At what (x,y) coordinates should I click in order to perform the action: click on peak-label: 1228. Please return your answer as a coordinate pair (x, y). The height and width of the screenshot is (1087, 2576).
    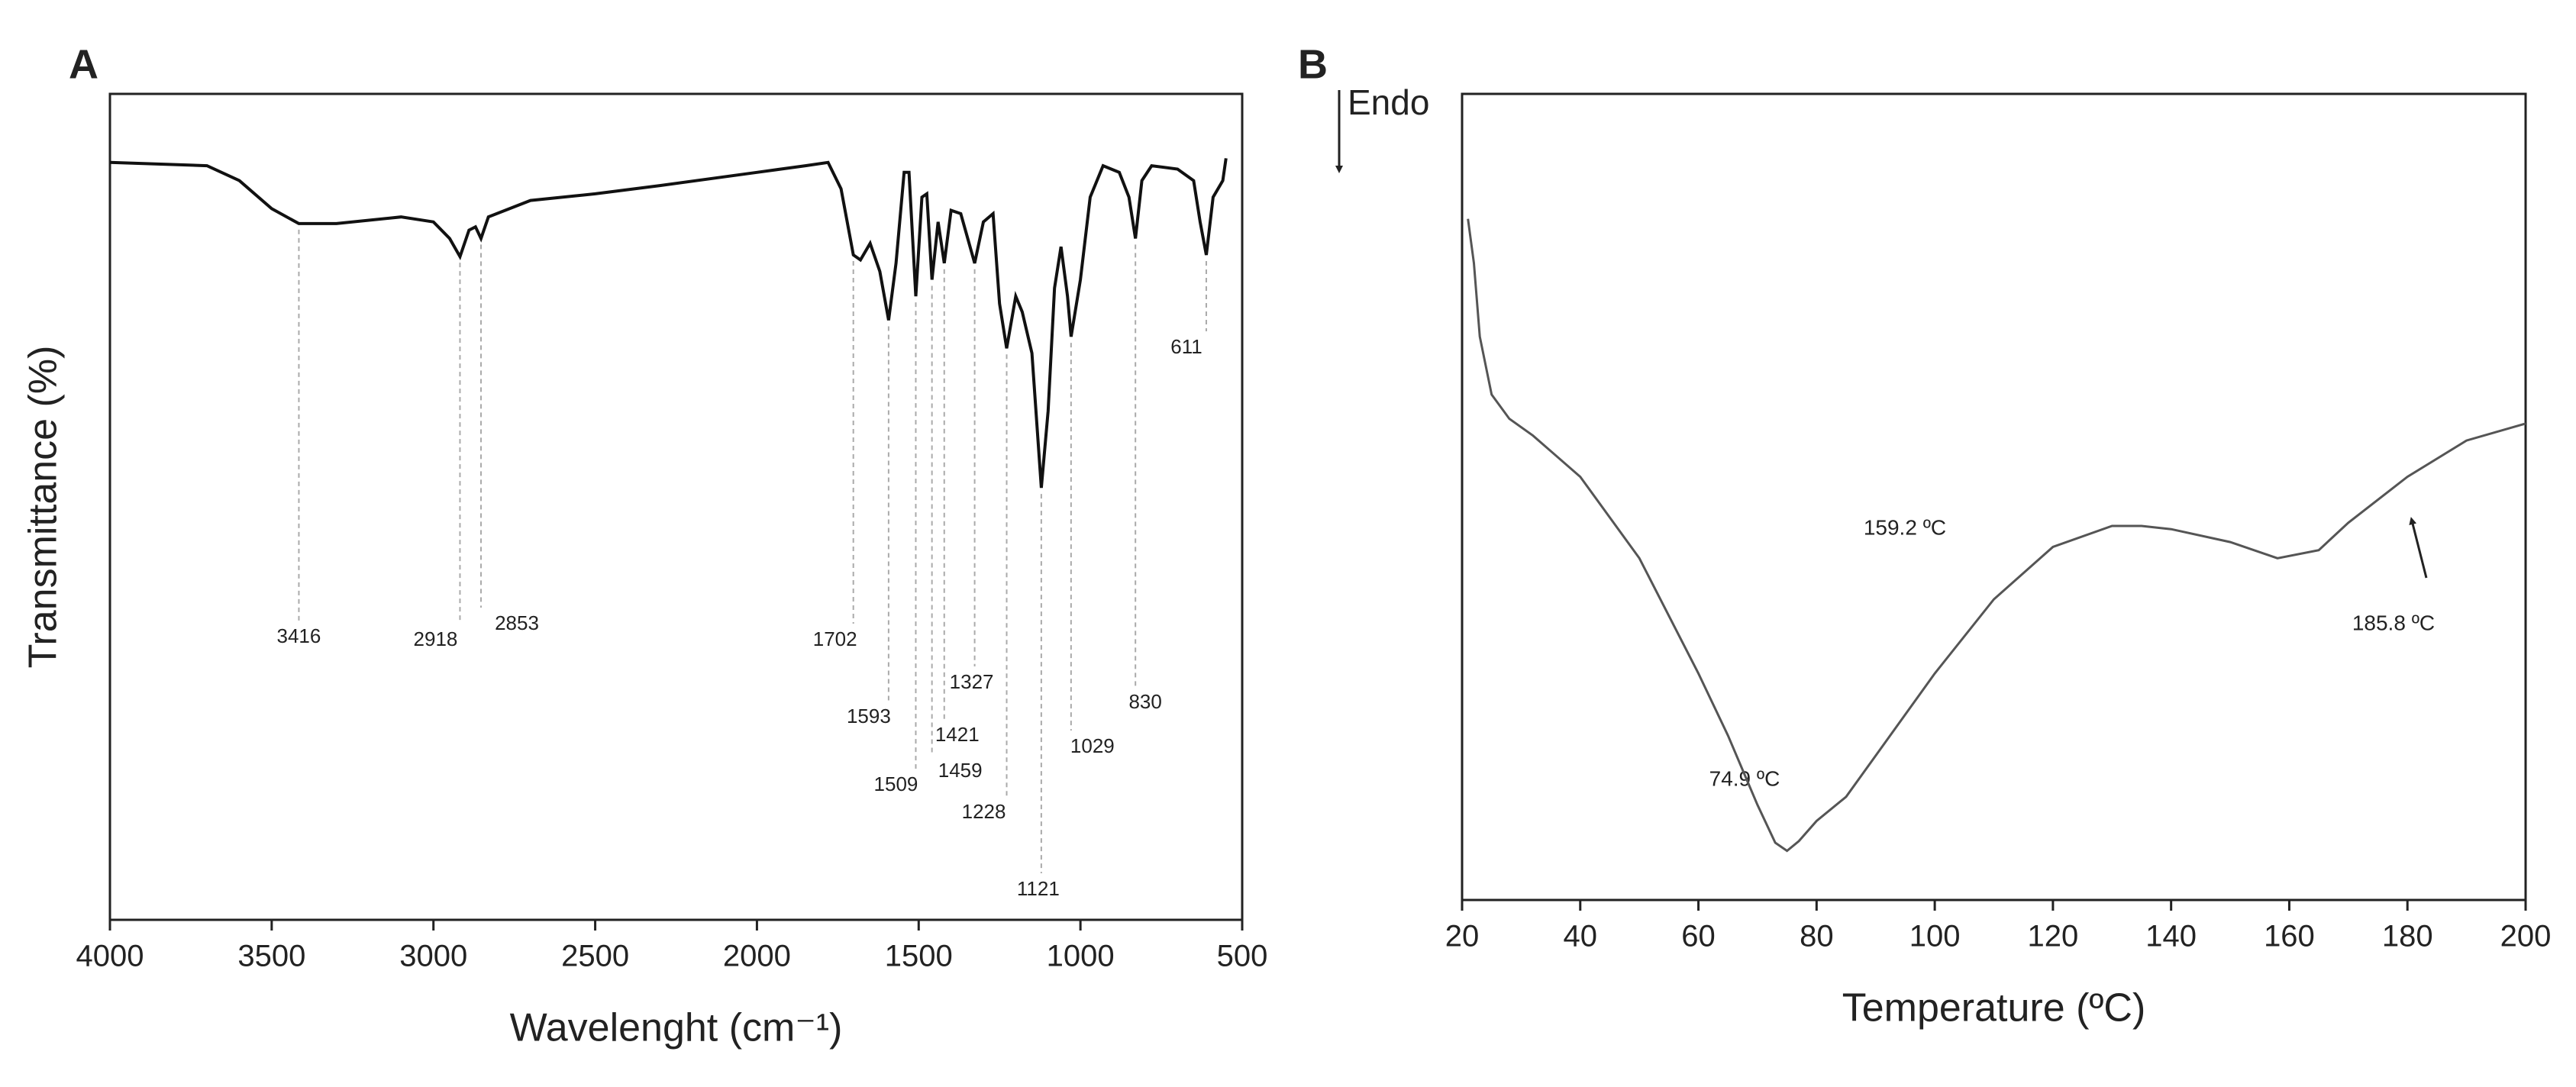
    Looking at the image, I should click on (984, 811).